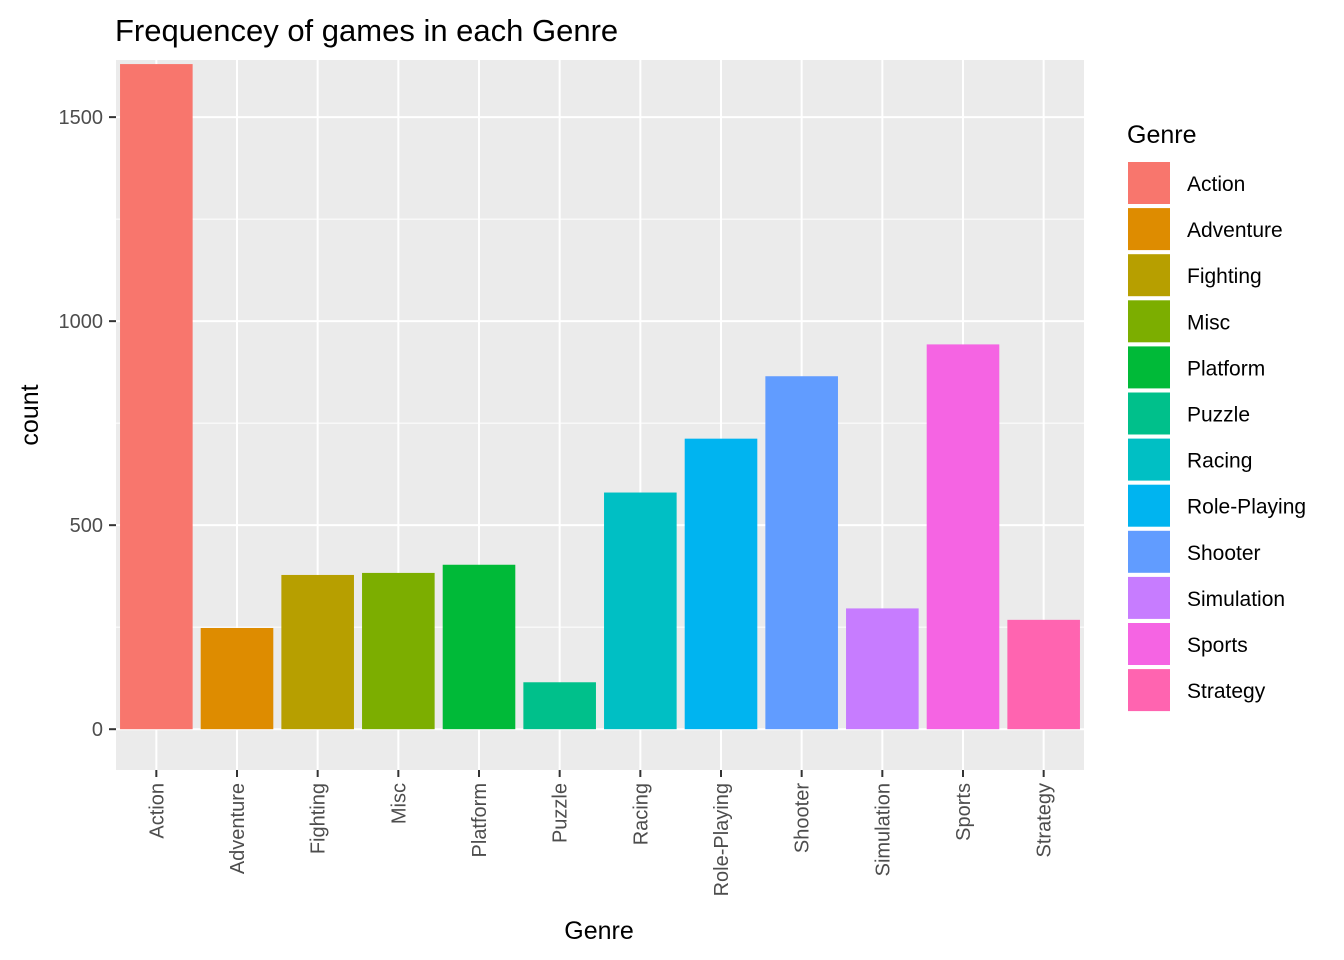 The width and height of the screenshot is (1344, 960). I want to click on x-tick-label: Fighting, so click(319, 818).